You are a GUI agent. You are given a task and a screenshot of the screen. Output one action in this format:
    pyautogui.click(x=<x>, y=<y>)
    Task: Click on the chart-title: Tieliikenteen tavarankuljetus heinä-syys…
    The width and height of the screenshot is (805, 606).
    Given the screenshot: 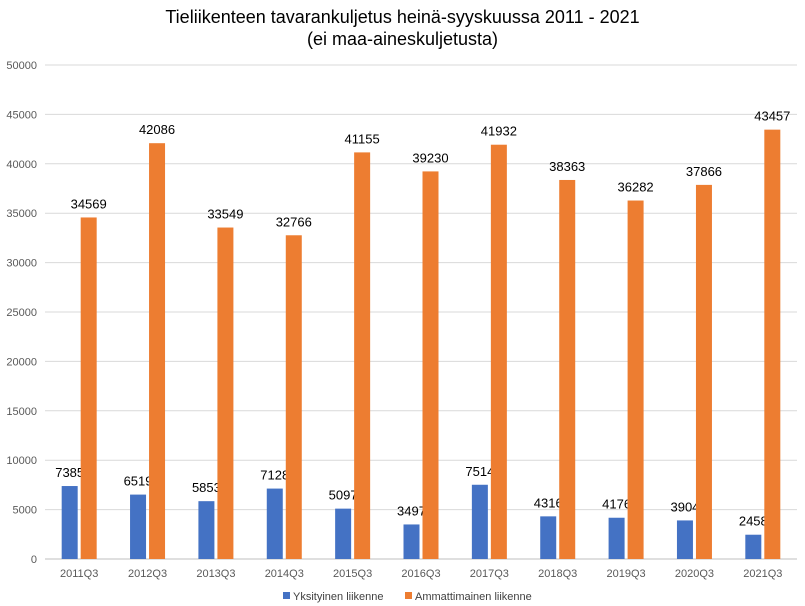 What is the action you would take?
    pyautogui.click(x=402, y=28)
    